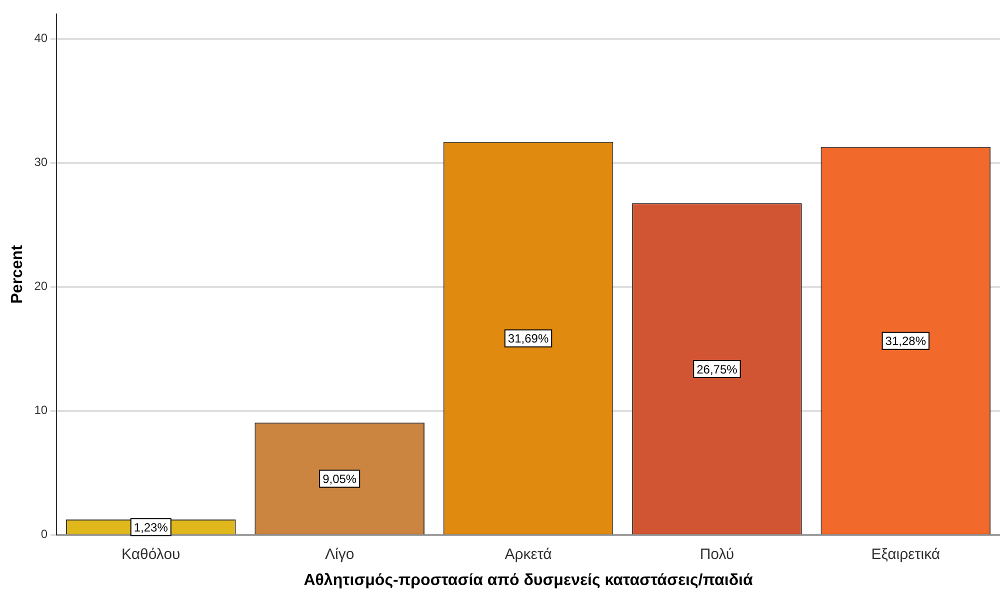  Describe the element at coordinates (151, 554) in the screenshot. I see `x-tick-label: Καθόλου` at that location.